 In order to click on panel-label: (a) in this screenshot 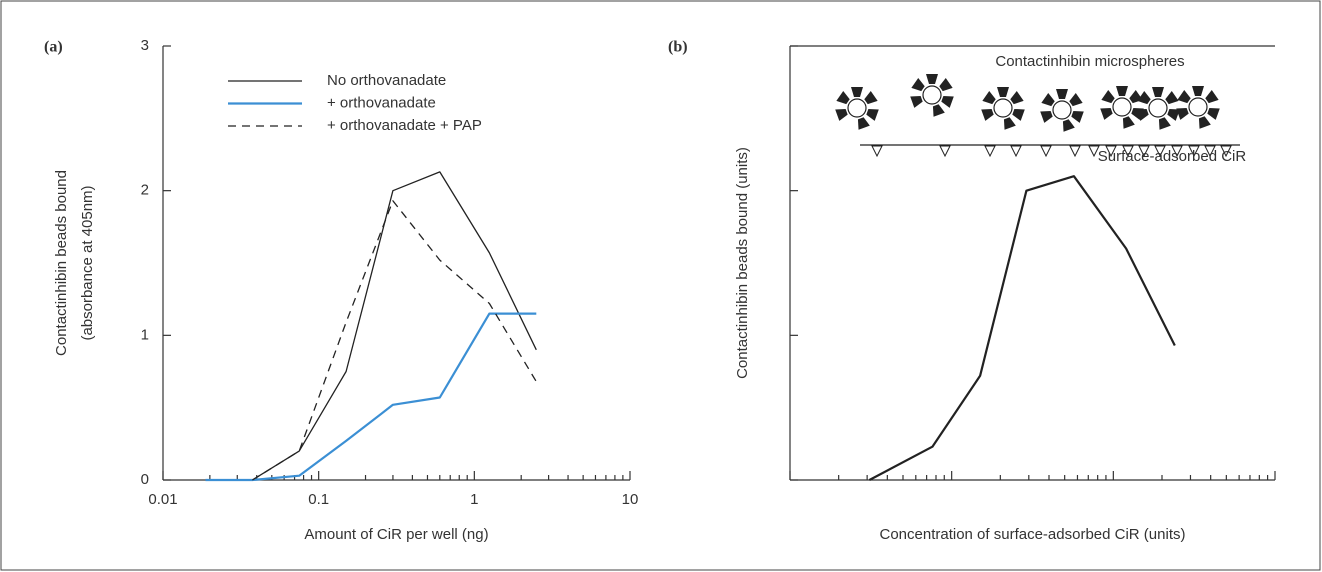, I will do `click(53, 47)`.